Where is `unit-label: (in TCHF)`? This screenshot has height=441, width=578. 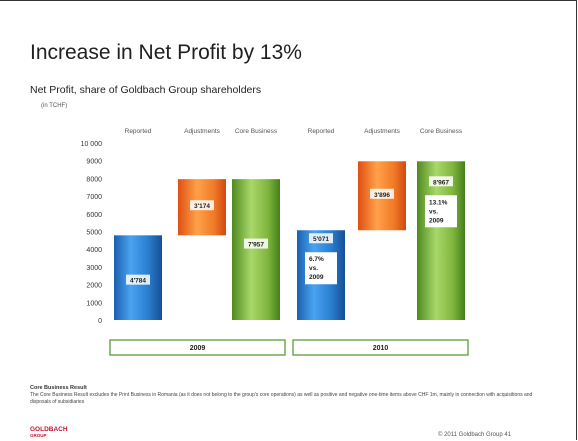 unit-label: (in TCHF) is located at coordinates (54, 106).